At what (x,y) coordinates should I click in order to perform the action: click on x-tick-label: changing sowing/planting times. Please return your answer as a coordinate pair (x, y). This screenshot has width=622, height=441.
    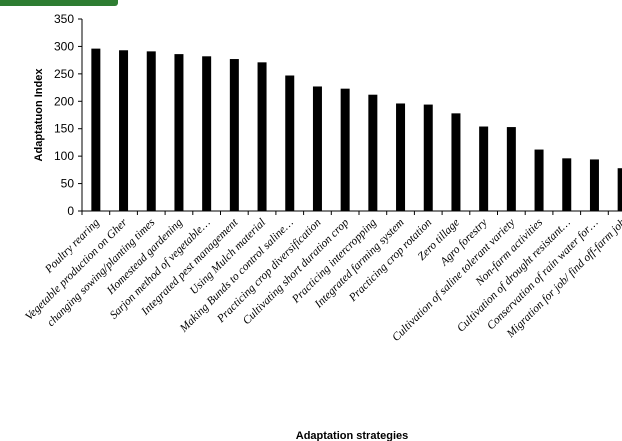
    Looking at the image, I should click on (101, 272).